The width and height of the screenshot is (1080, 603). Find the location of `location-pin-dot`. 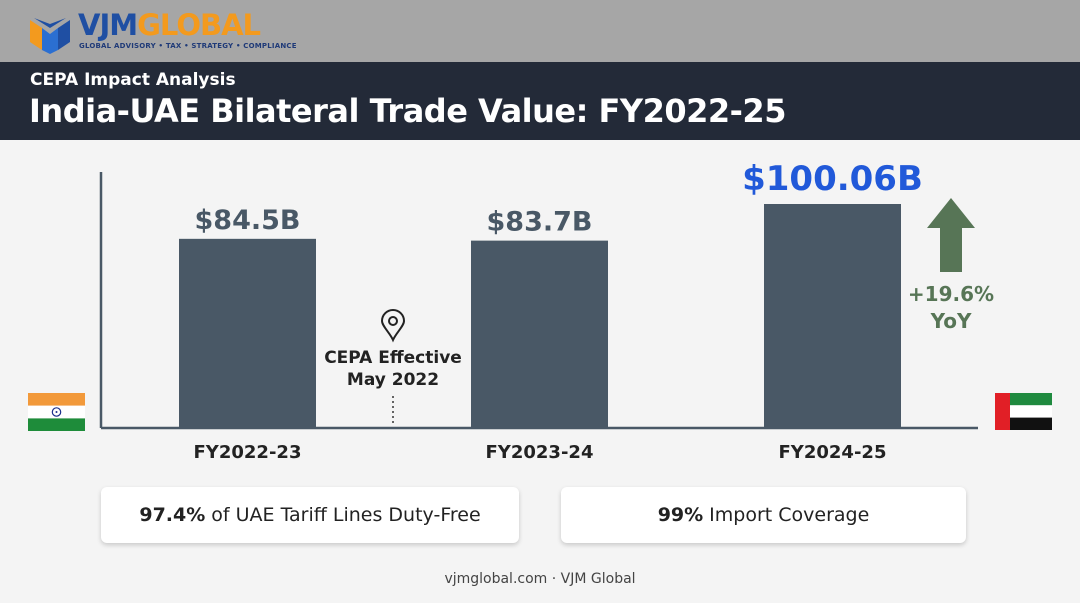

location-pin-dot is located at coordinates (393, 321).